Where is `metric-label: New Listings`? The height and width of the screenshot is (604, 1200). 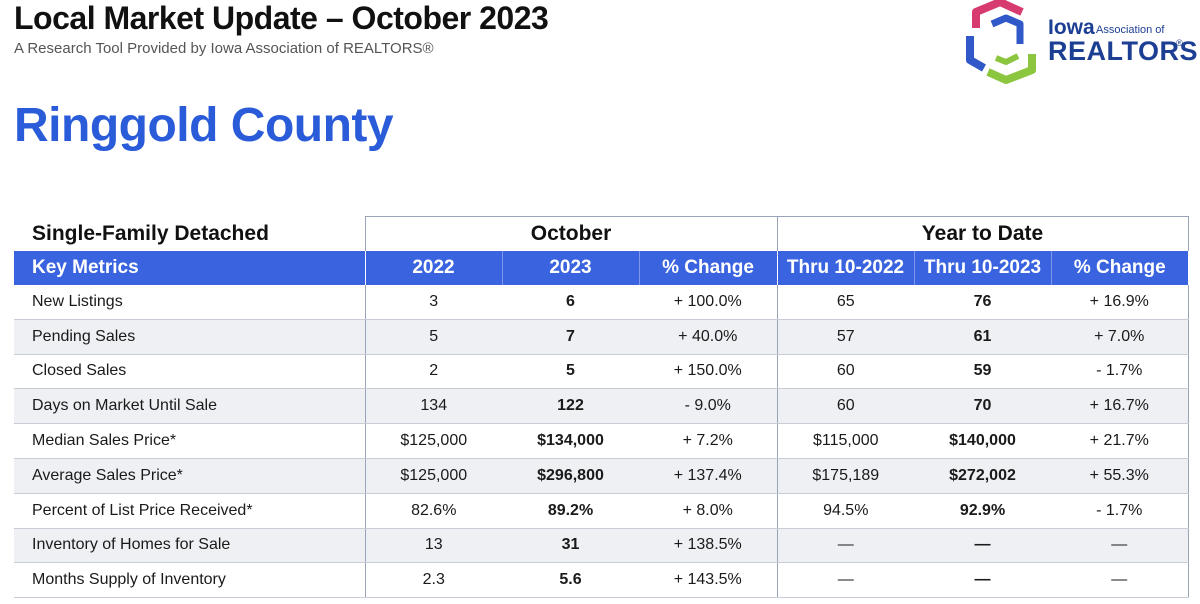 metric-label: New Listings is located at coordinates (189, 302).